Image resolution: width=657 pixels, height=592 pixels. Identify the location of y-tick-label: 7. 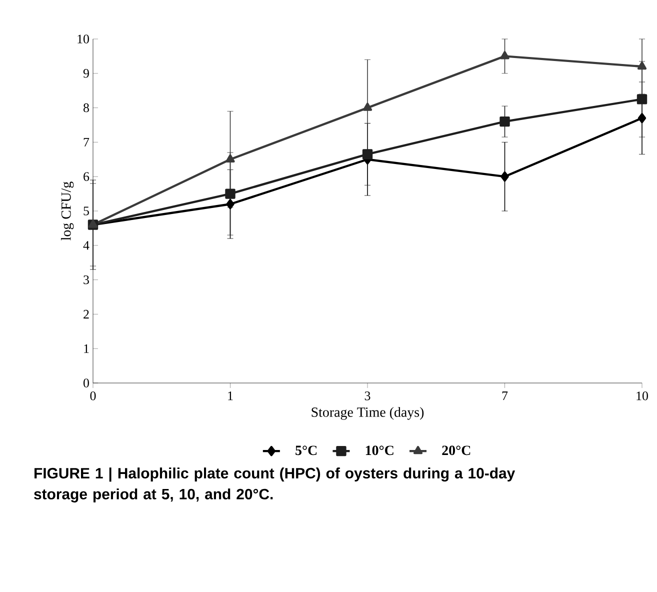
(87, 142).